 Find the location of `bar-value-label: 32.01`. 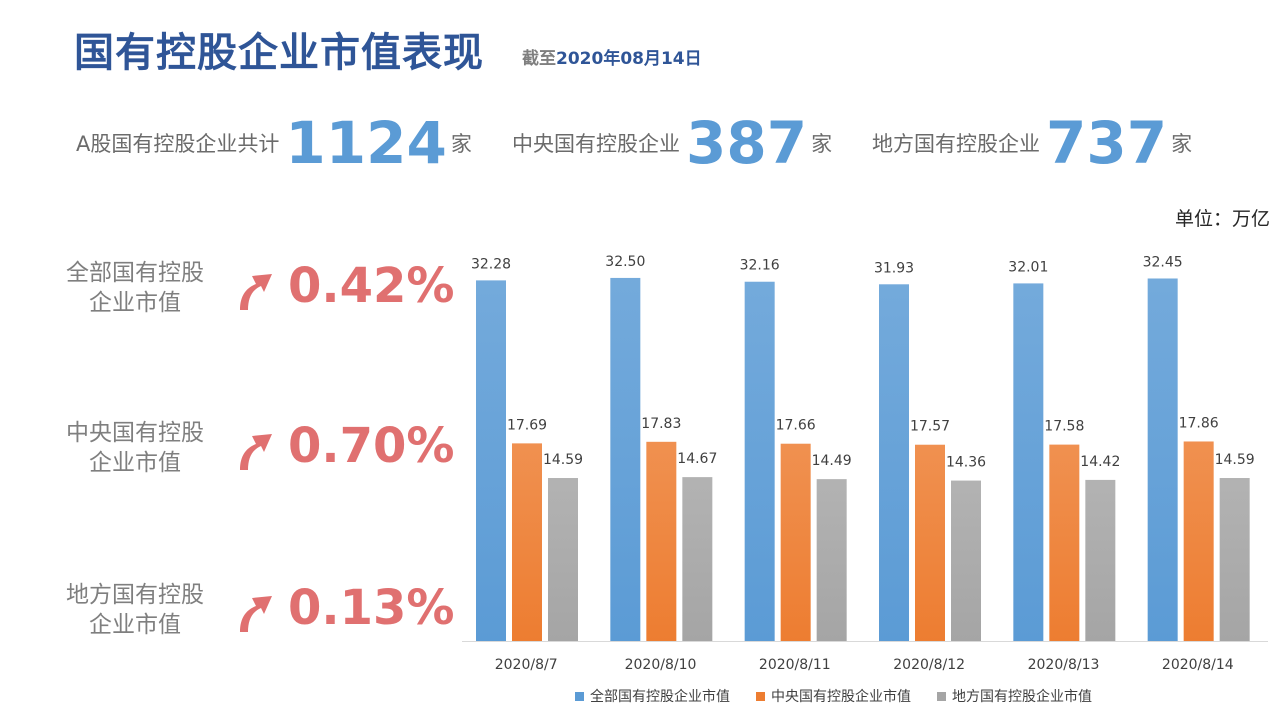

bar-value-label: 32.01 is located at coordinates (1028, 267).